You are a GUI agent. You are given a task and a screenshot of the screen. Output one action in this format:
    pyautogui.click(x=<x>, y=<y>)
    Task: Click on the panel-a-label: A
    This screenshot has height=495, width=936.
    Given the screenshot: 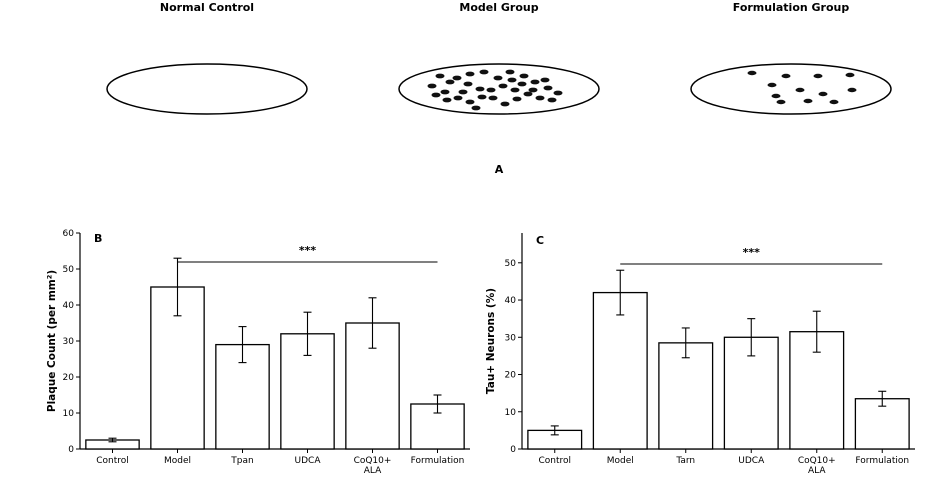 What is the action you would take?
    pyautogui.click(x=499, y=169)
    